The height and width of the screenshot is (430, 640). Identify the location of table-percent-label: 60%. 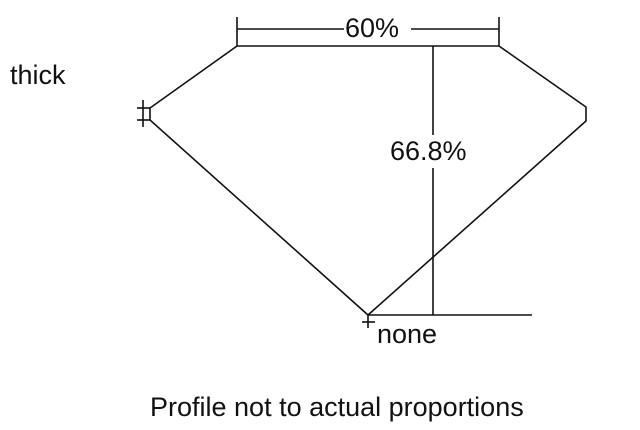
(372, 28).